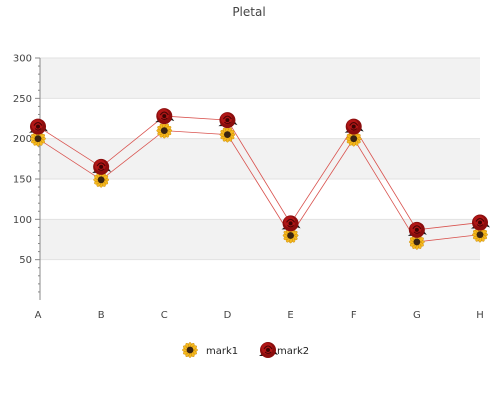 The image size is (500, 400). Describe the element at coordinates (22, 220) in the screenshot. I see `y-tick-label: 100` at that location.